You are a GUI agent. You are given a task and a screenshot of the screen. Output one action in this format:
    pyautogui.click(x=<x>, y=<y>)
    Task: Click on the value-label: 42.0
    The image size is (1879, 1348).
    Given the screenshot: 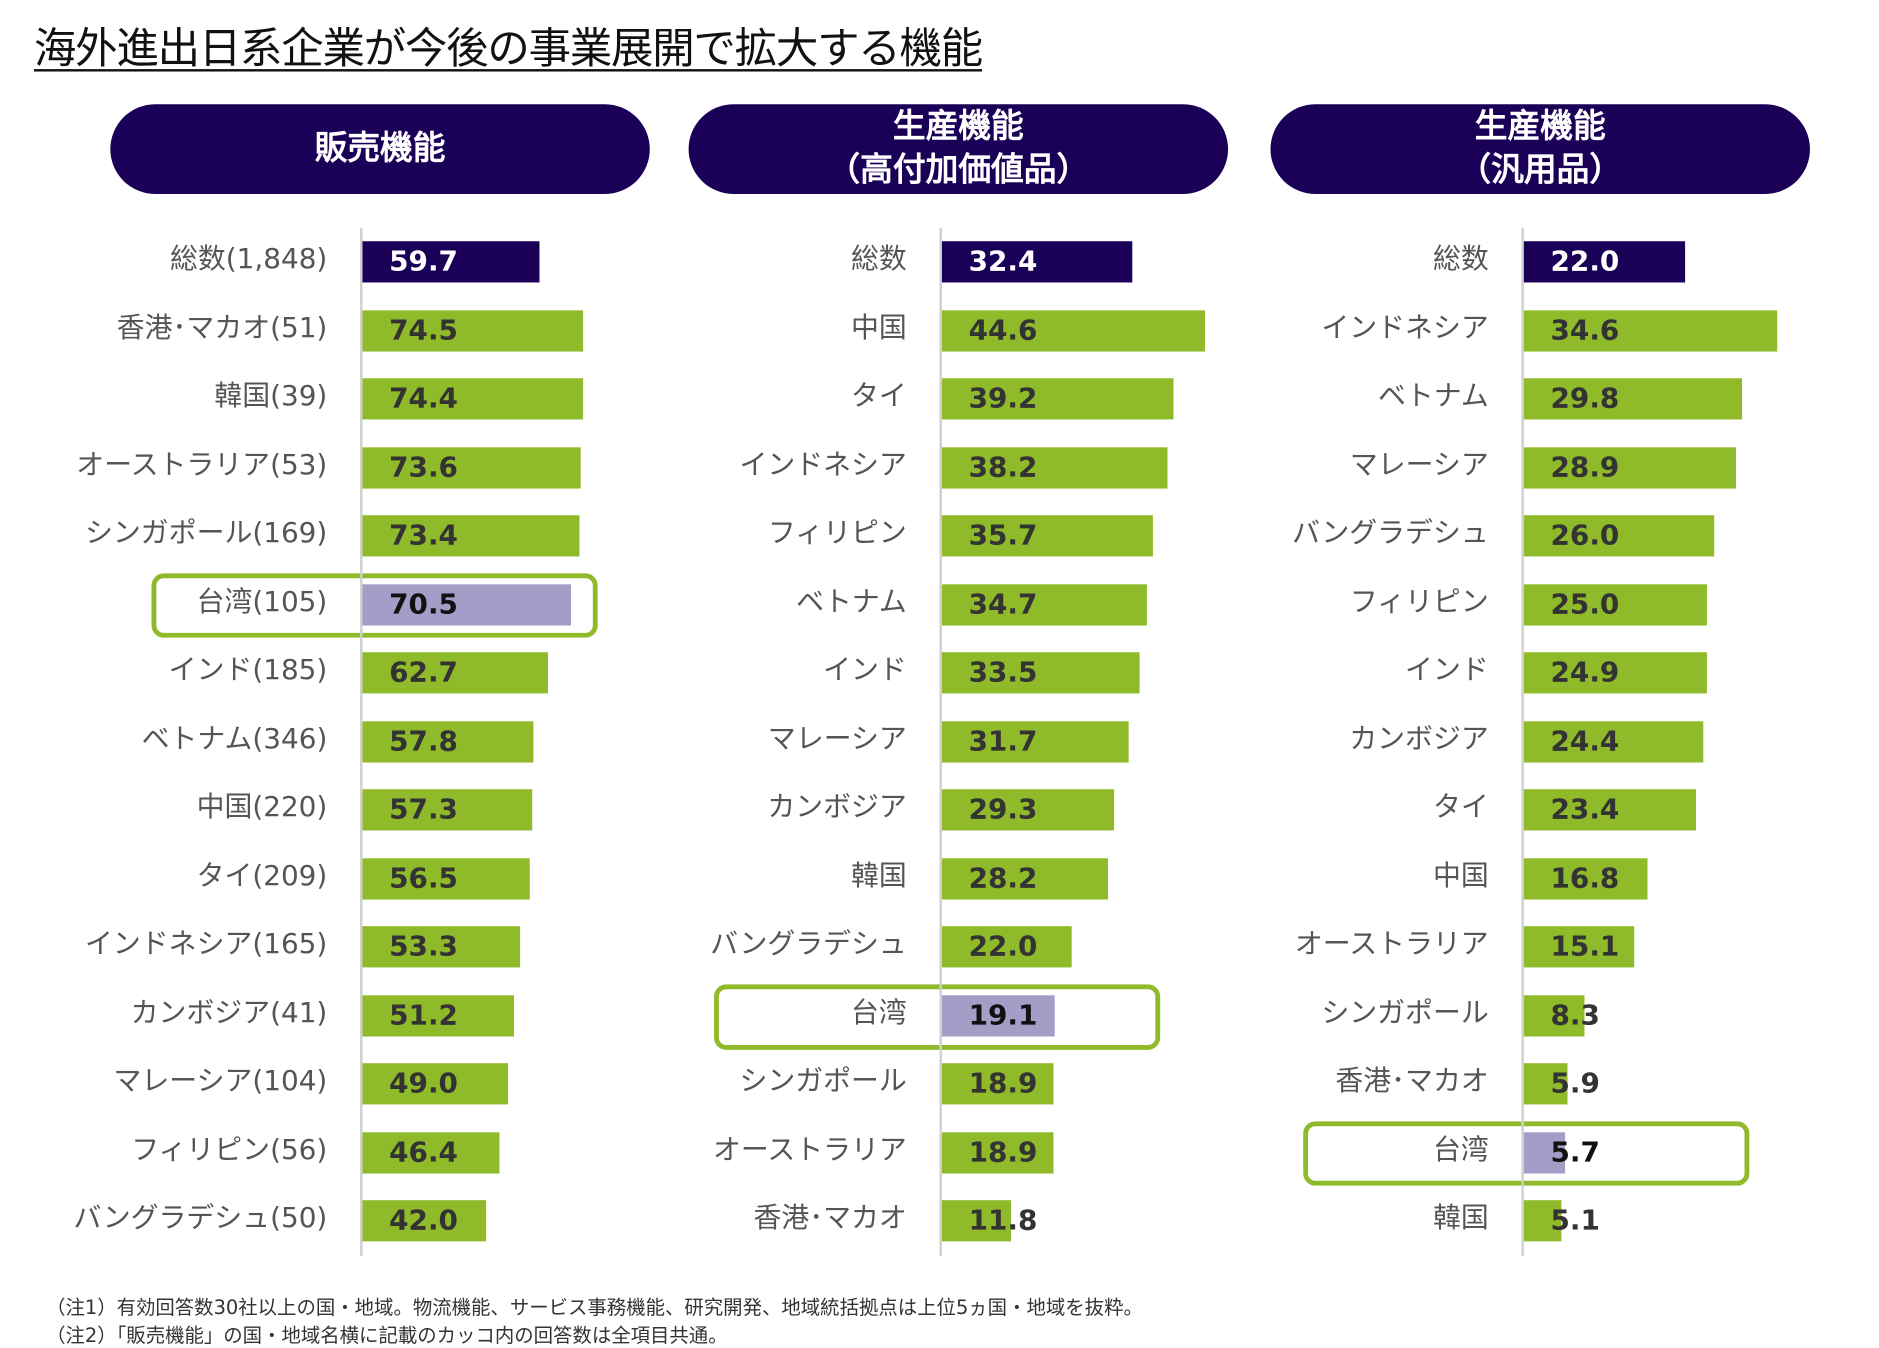 What is the action you would take?
    pyautogui.click(x=423, y=1221)
    